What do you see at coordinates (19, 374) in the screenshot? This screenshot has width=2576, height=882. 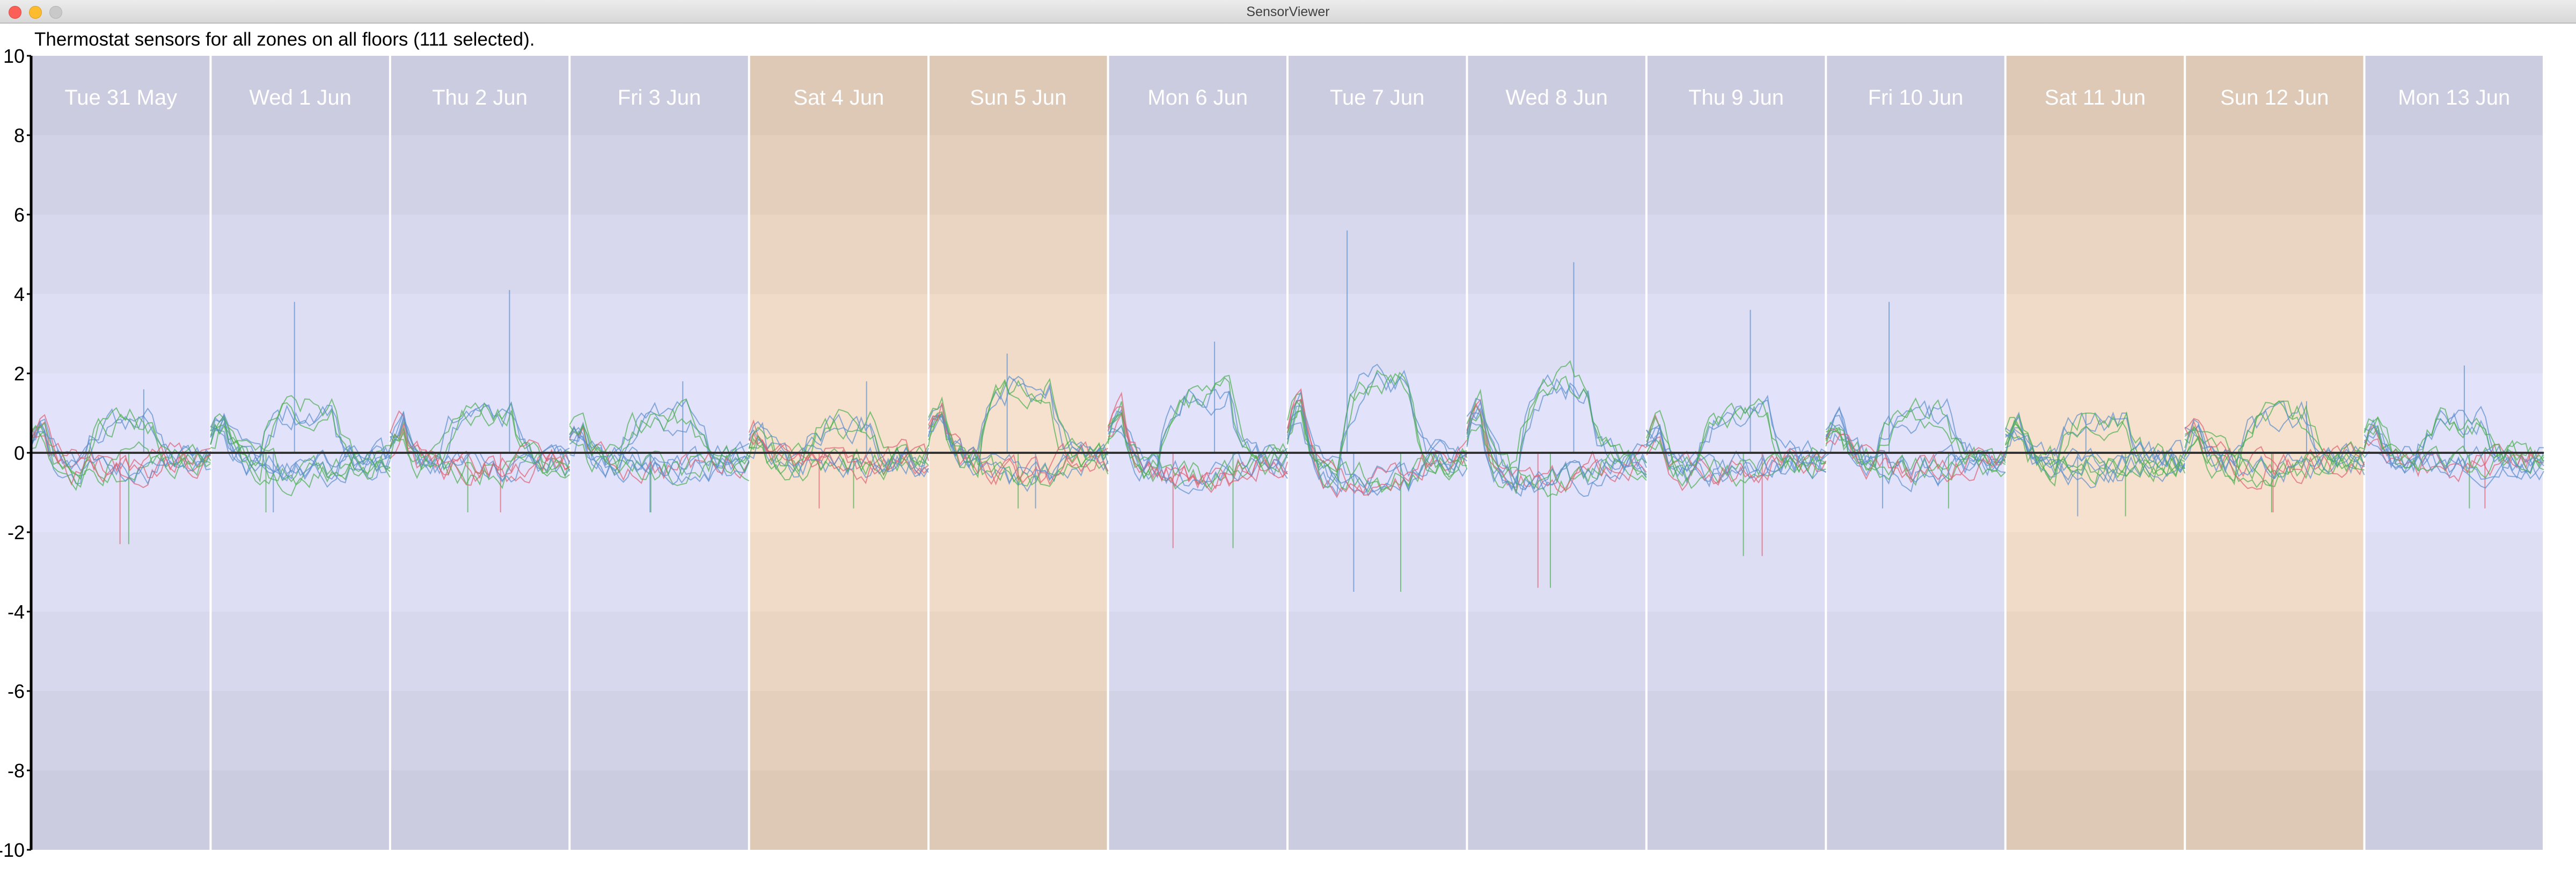 I see `y-tick-label: 2` at bounding box center [19, 374].